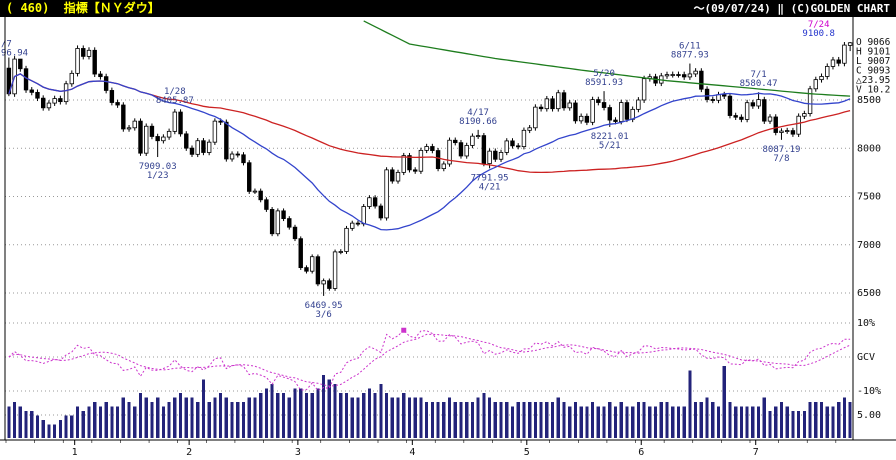  What do you see at coordinates (781, 159) in the screenshot?
I see `annotation-label: 7/8` at bounding box center [781, 159].